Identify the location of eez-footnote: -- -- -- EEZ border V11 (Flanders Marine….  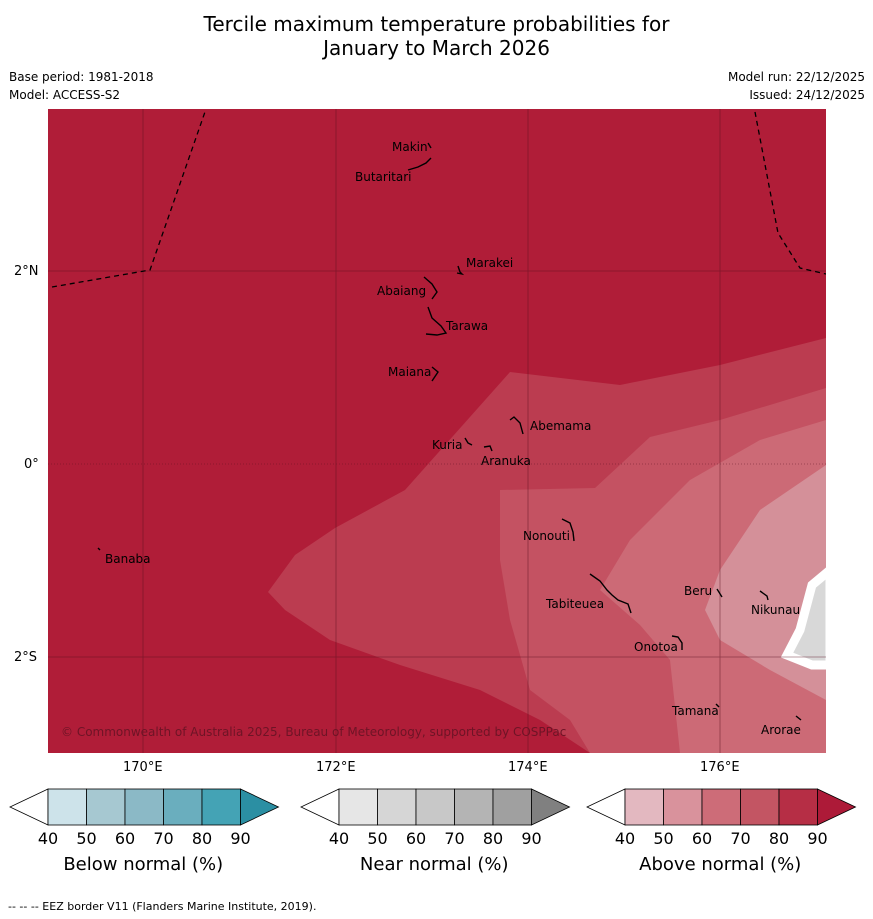
(162, 906).